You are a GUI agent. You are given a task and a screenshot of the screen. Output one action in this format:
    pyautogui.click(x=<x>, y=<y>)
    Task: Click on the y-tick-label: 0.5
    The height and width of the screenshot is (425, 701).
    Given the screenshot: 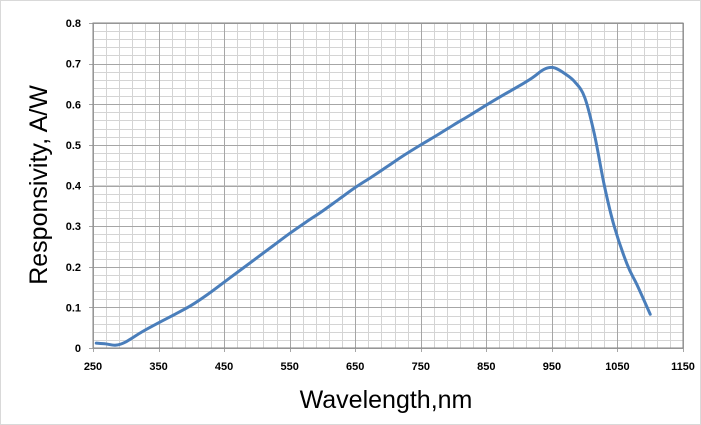 What is the action you would take?
    pyautogui.click(x=73, y=146)
    